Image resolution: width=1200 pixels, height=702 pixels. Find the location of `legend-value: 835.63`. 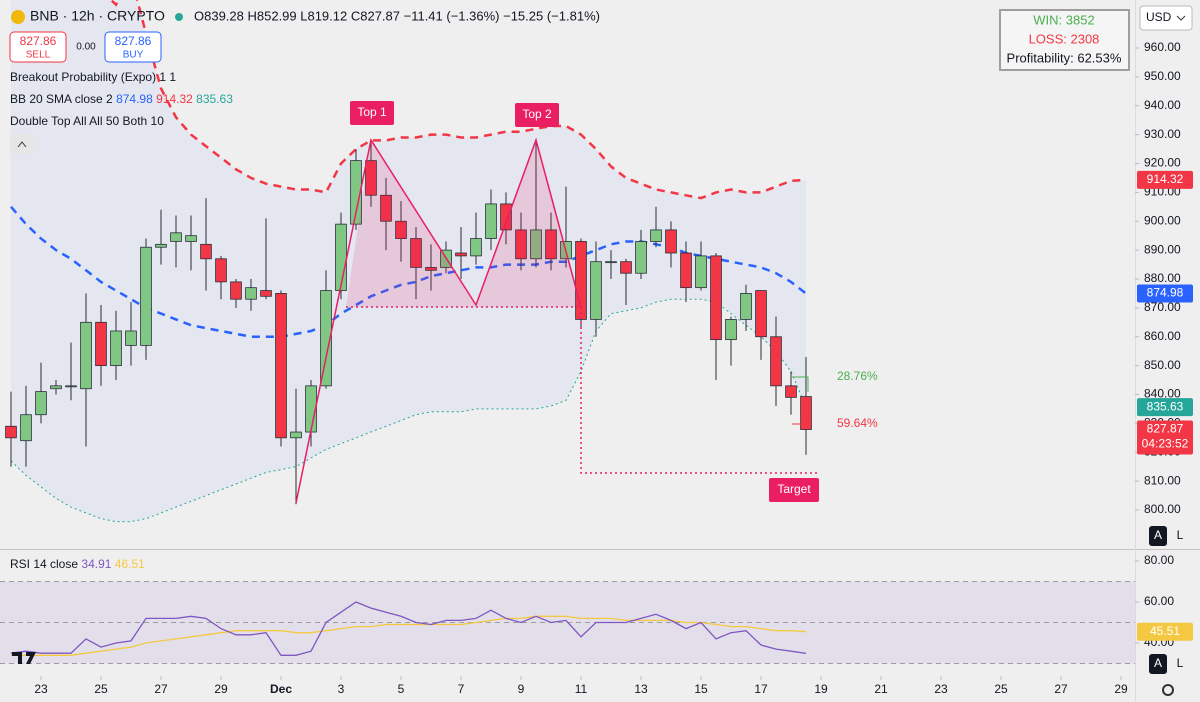

legend-value: 835.63 is located at coordinates (214, 99).